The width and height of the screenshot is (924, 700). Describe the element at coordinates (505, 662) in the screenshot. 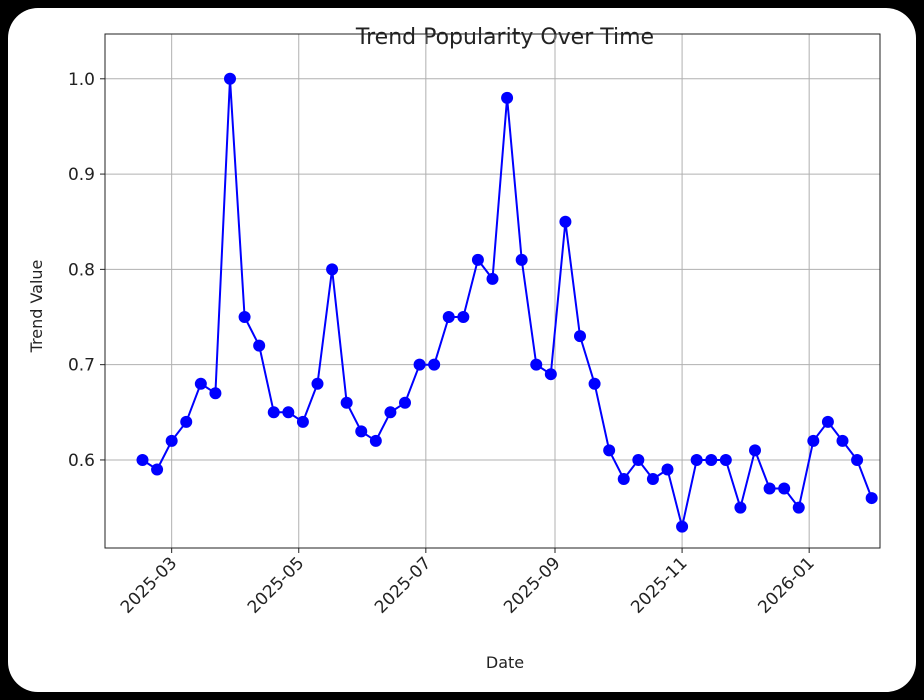

I see `x-axis-label: Date` at that location.